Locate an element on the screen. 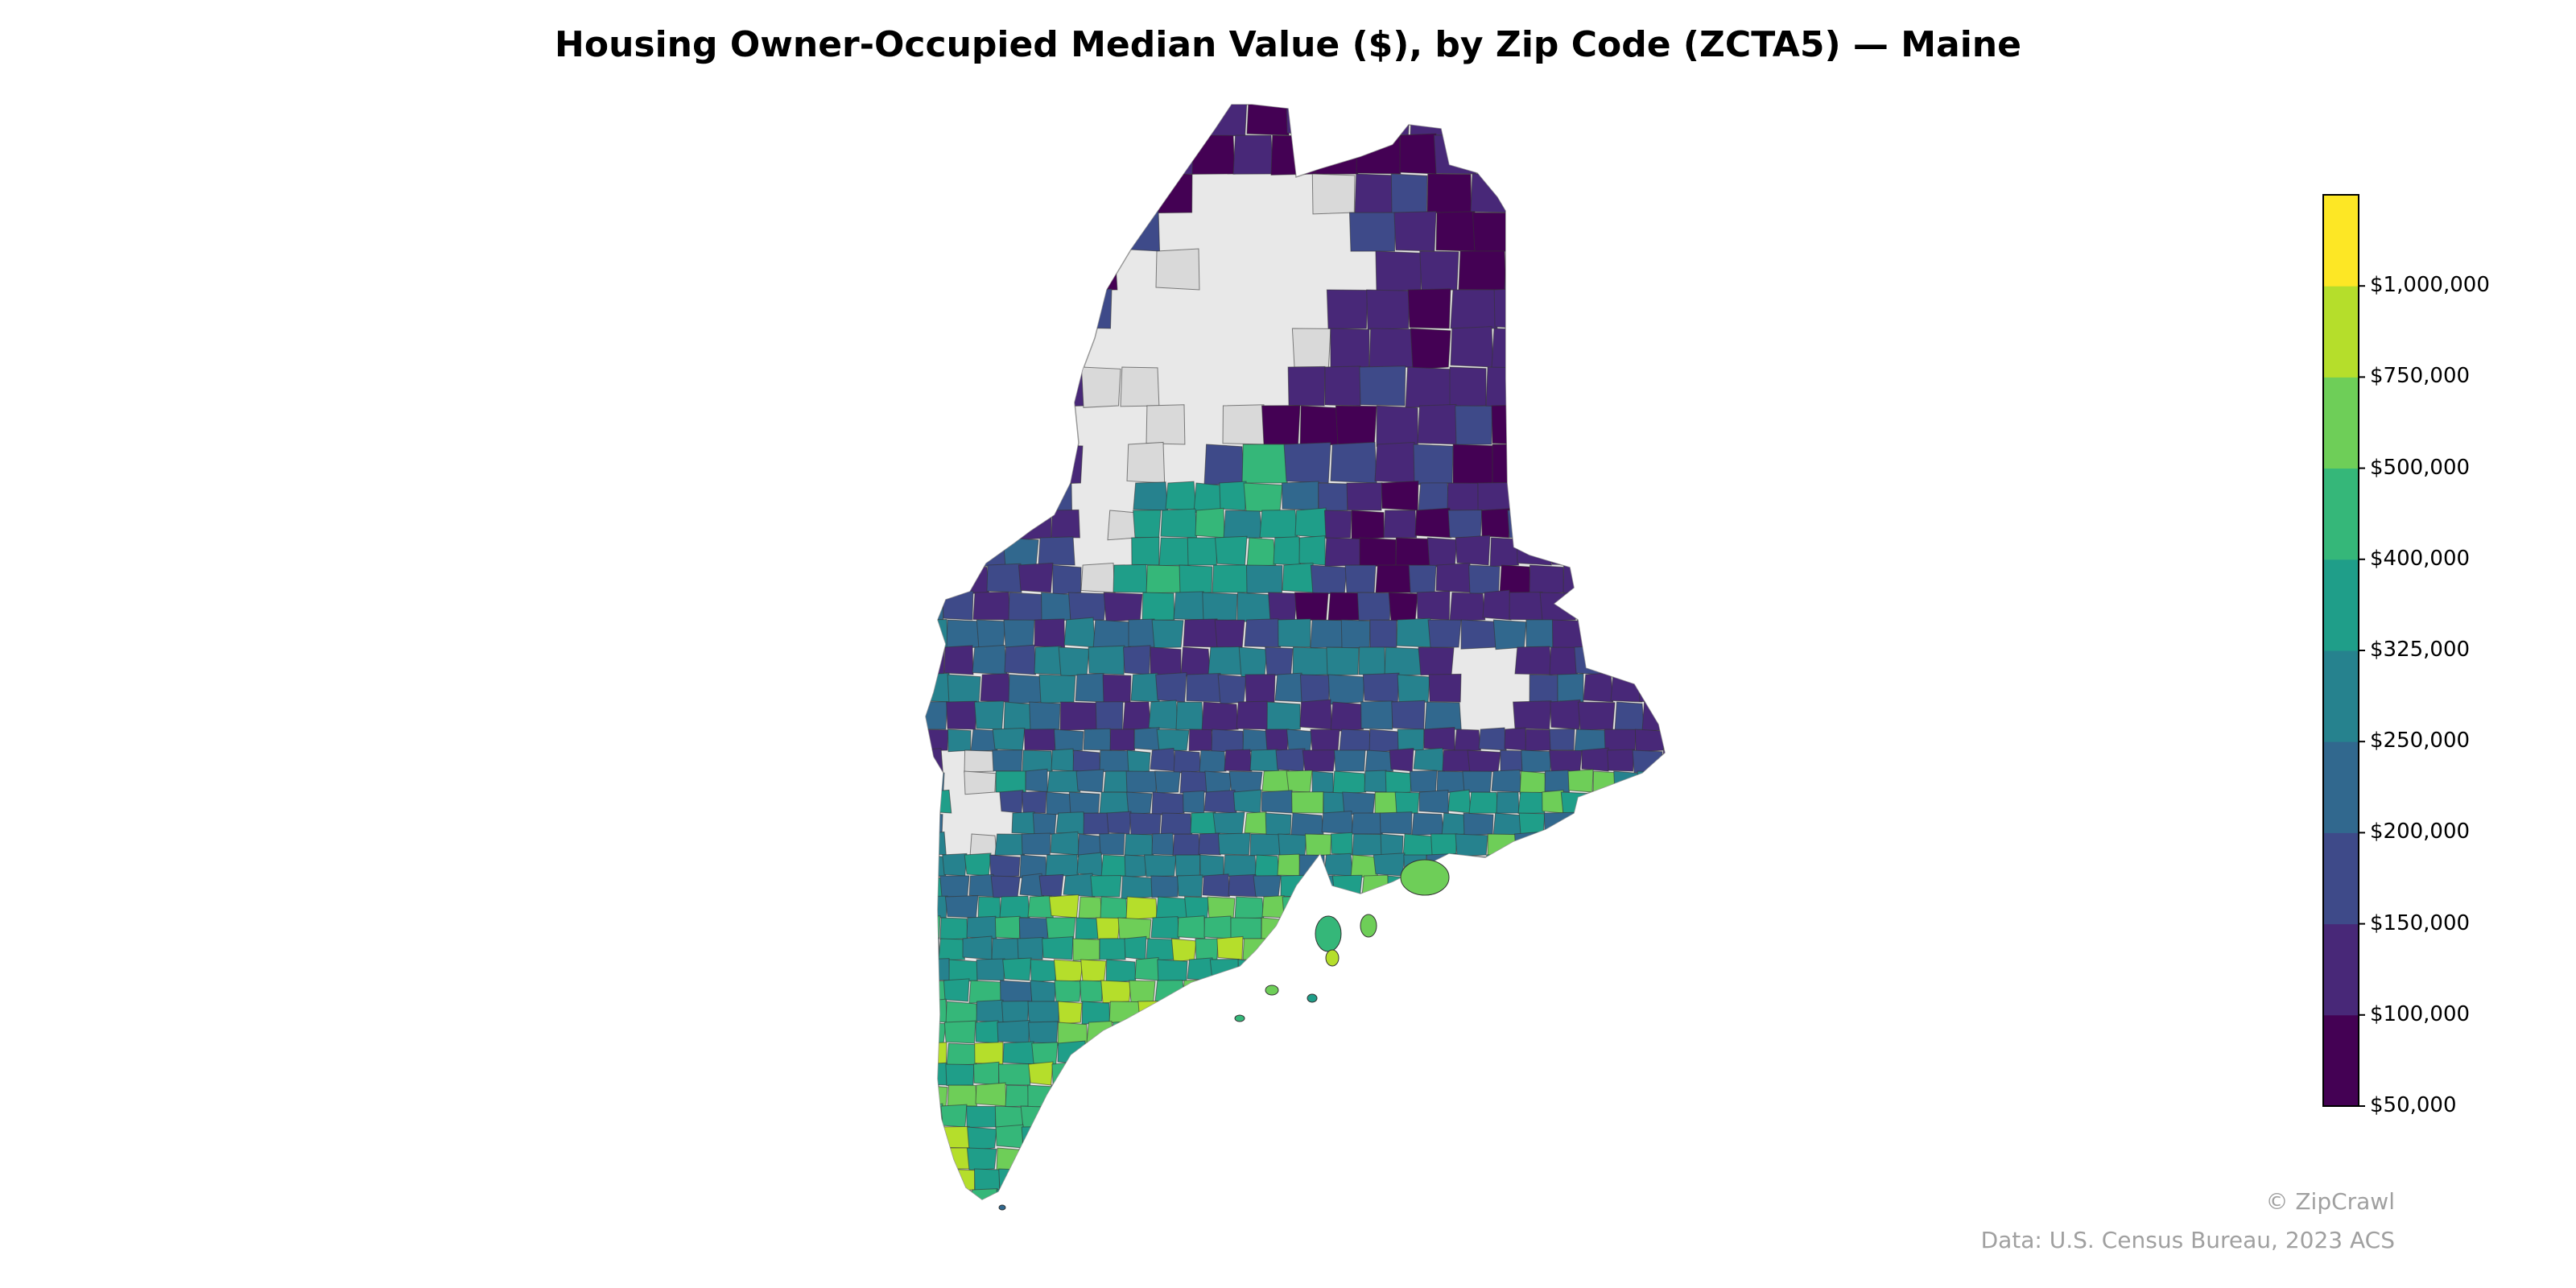 The image size is (2576, 1288). island-polygon is located at coordinates (1272, 990).